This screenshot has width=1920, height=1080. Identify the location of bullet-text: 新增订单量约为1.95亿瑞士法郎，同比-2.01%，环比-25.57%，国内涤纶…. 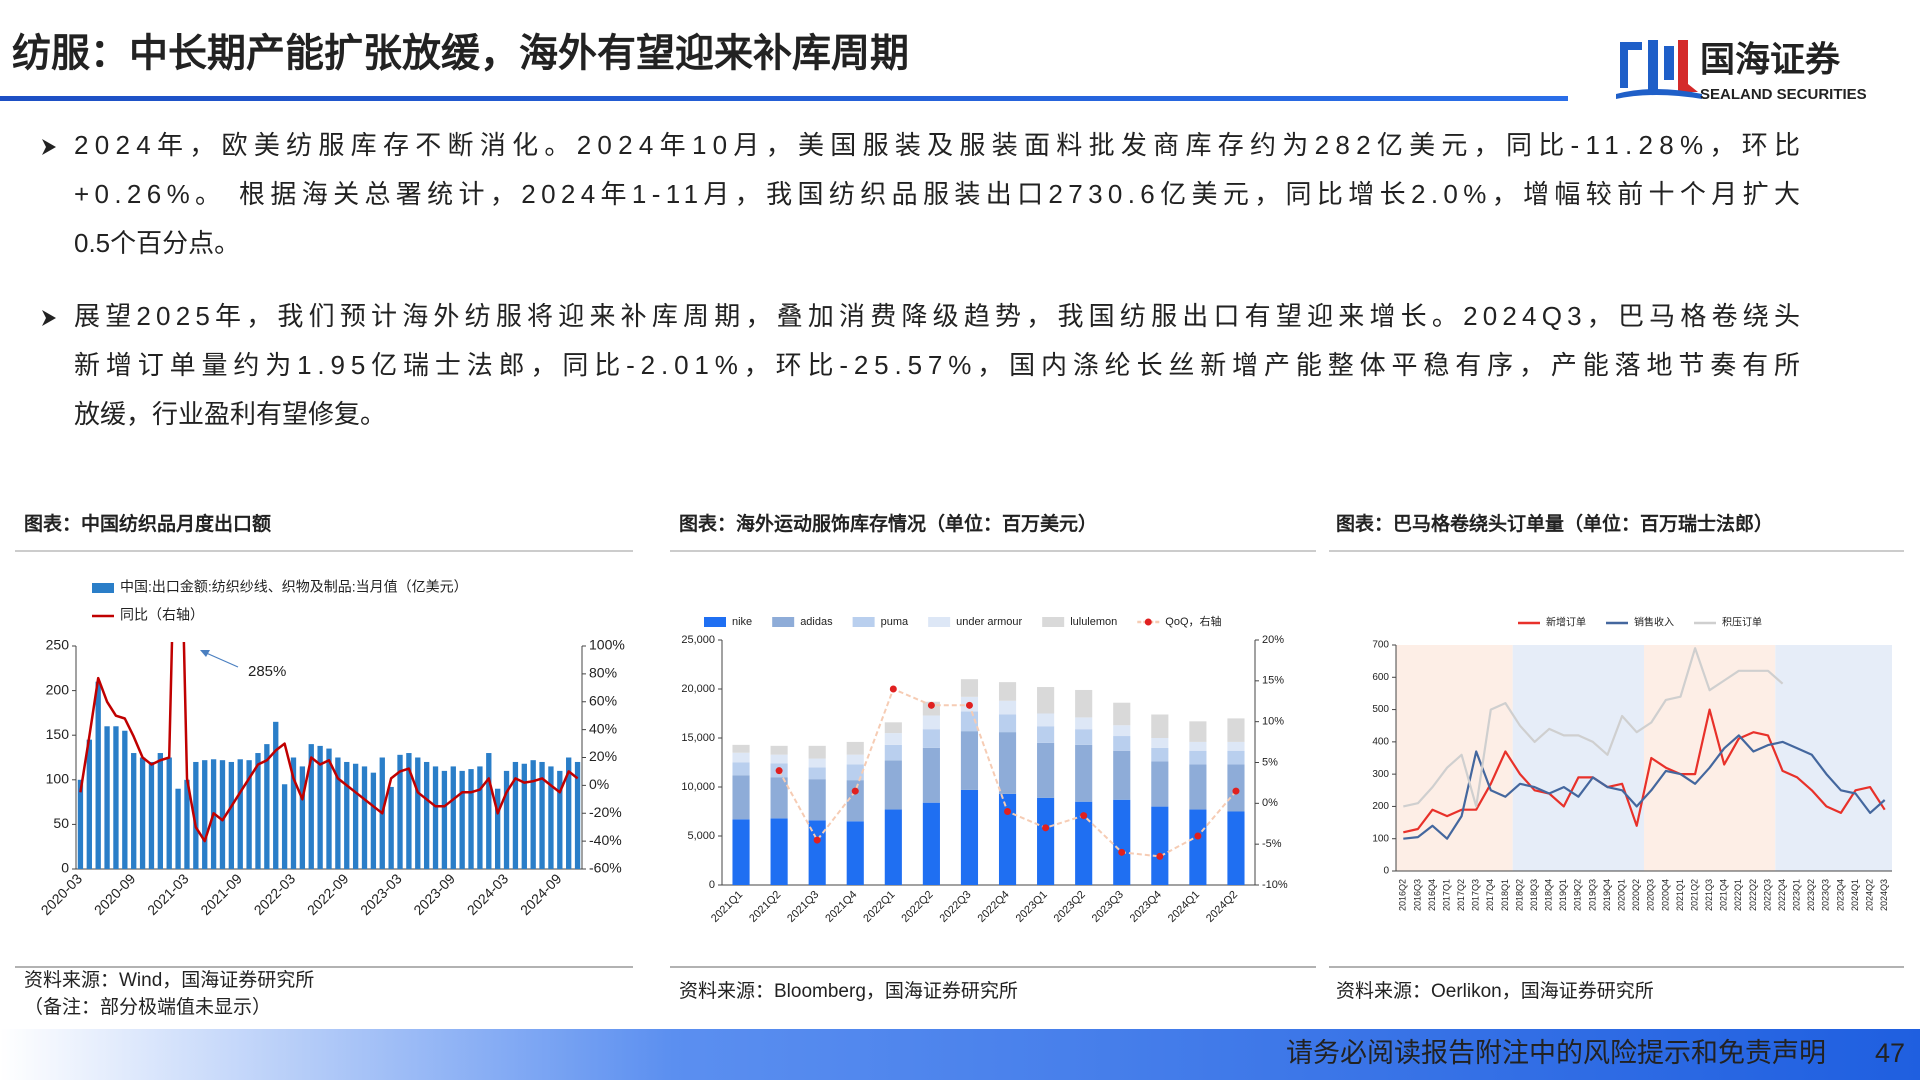
(937, 365).